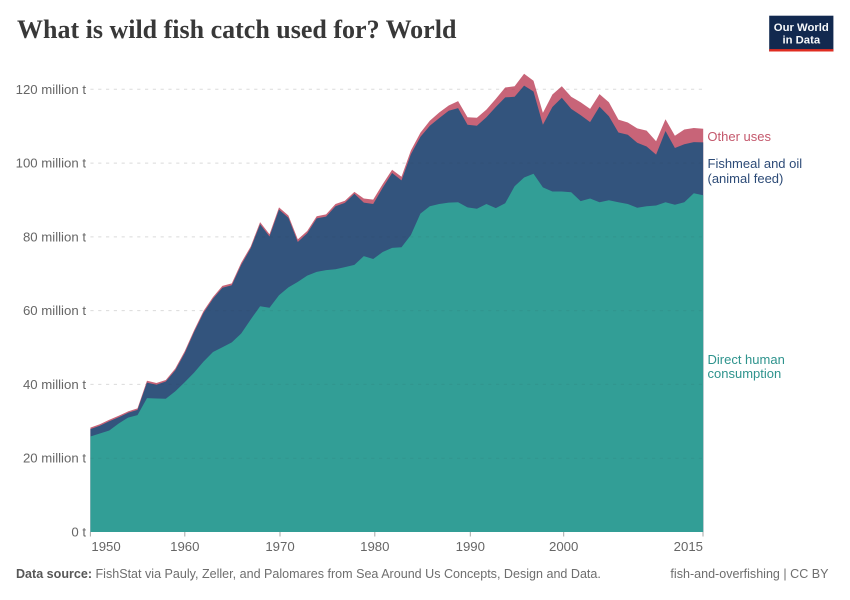 This screenshot has width=850, height=600. Describe the element at coordinates (237, 29) in the screenshot. I see `svg-text:What is wild fish catch used f: What is wild fish catch used for? World` at that location.